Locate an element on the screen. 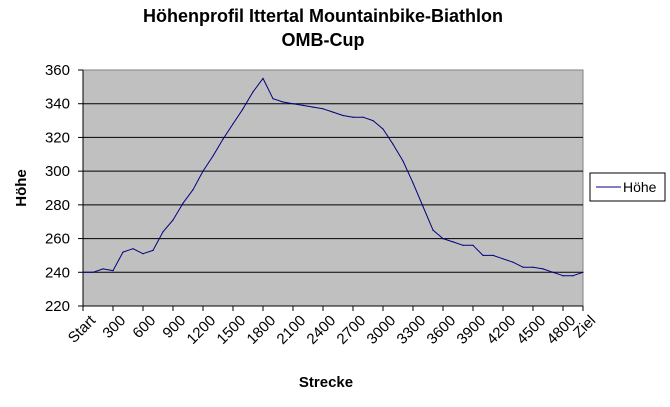 This screenshot has width=670, height=407. x-tick-label: 1500 is located at coordinates (232, 330).